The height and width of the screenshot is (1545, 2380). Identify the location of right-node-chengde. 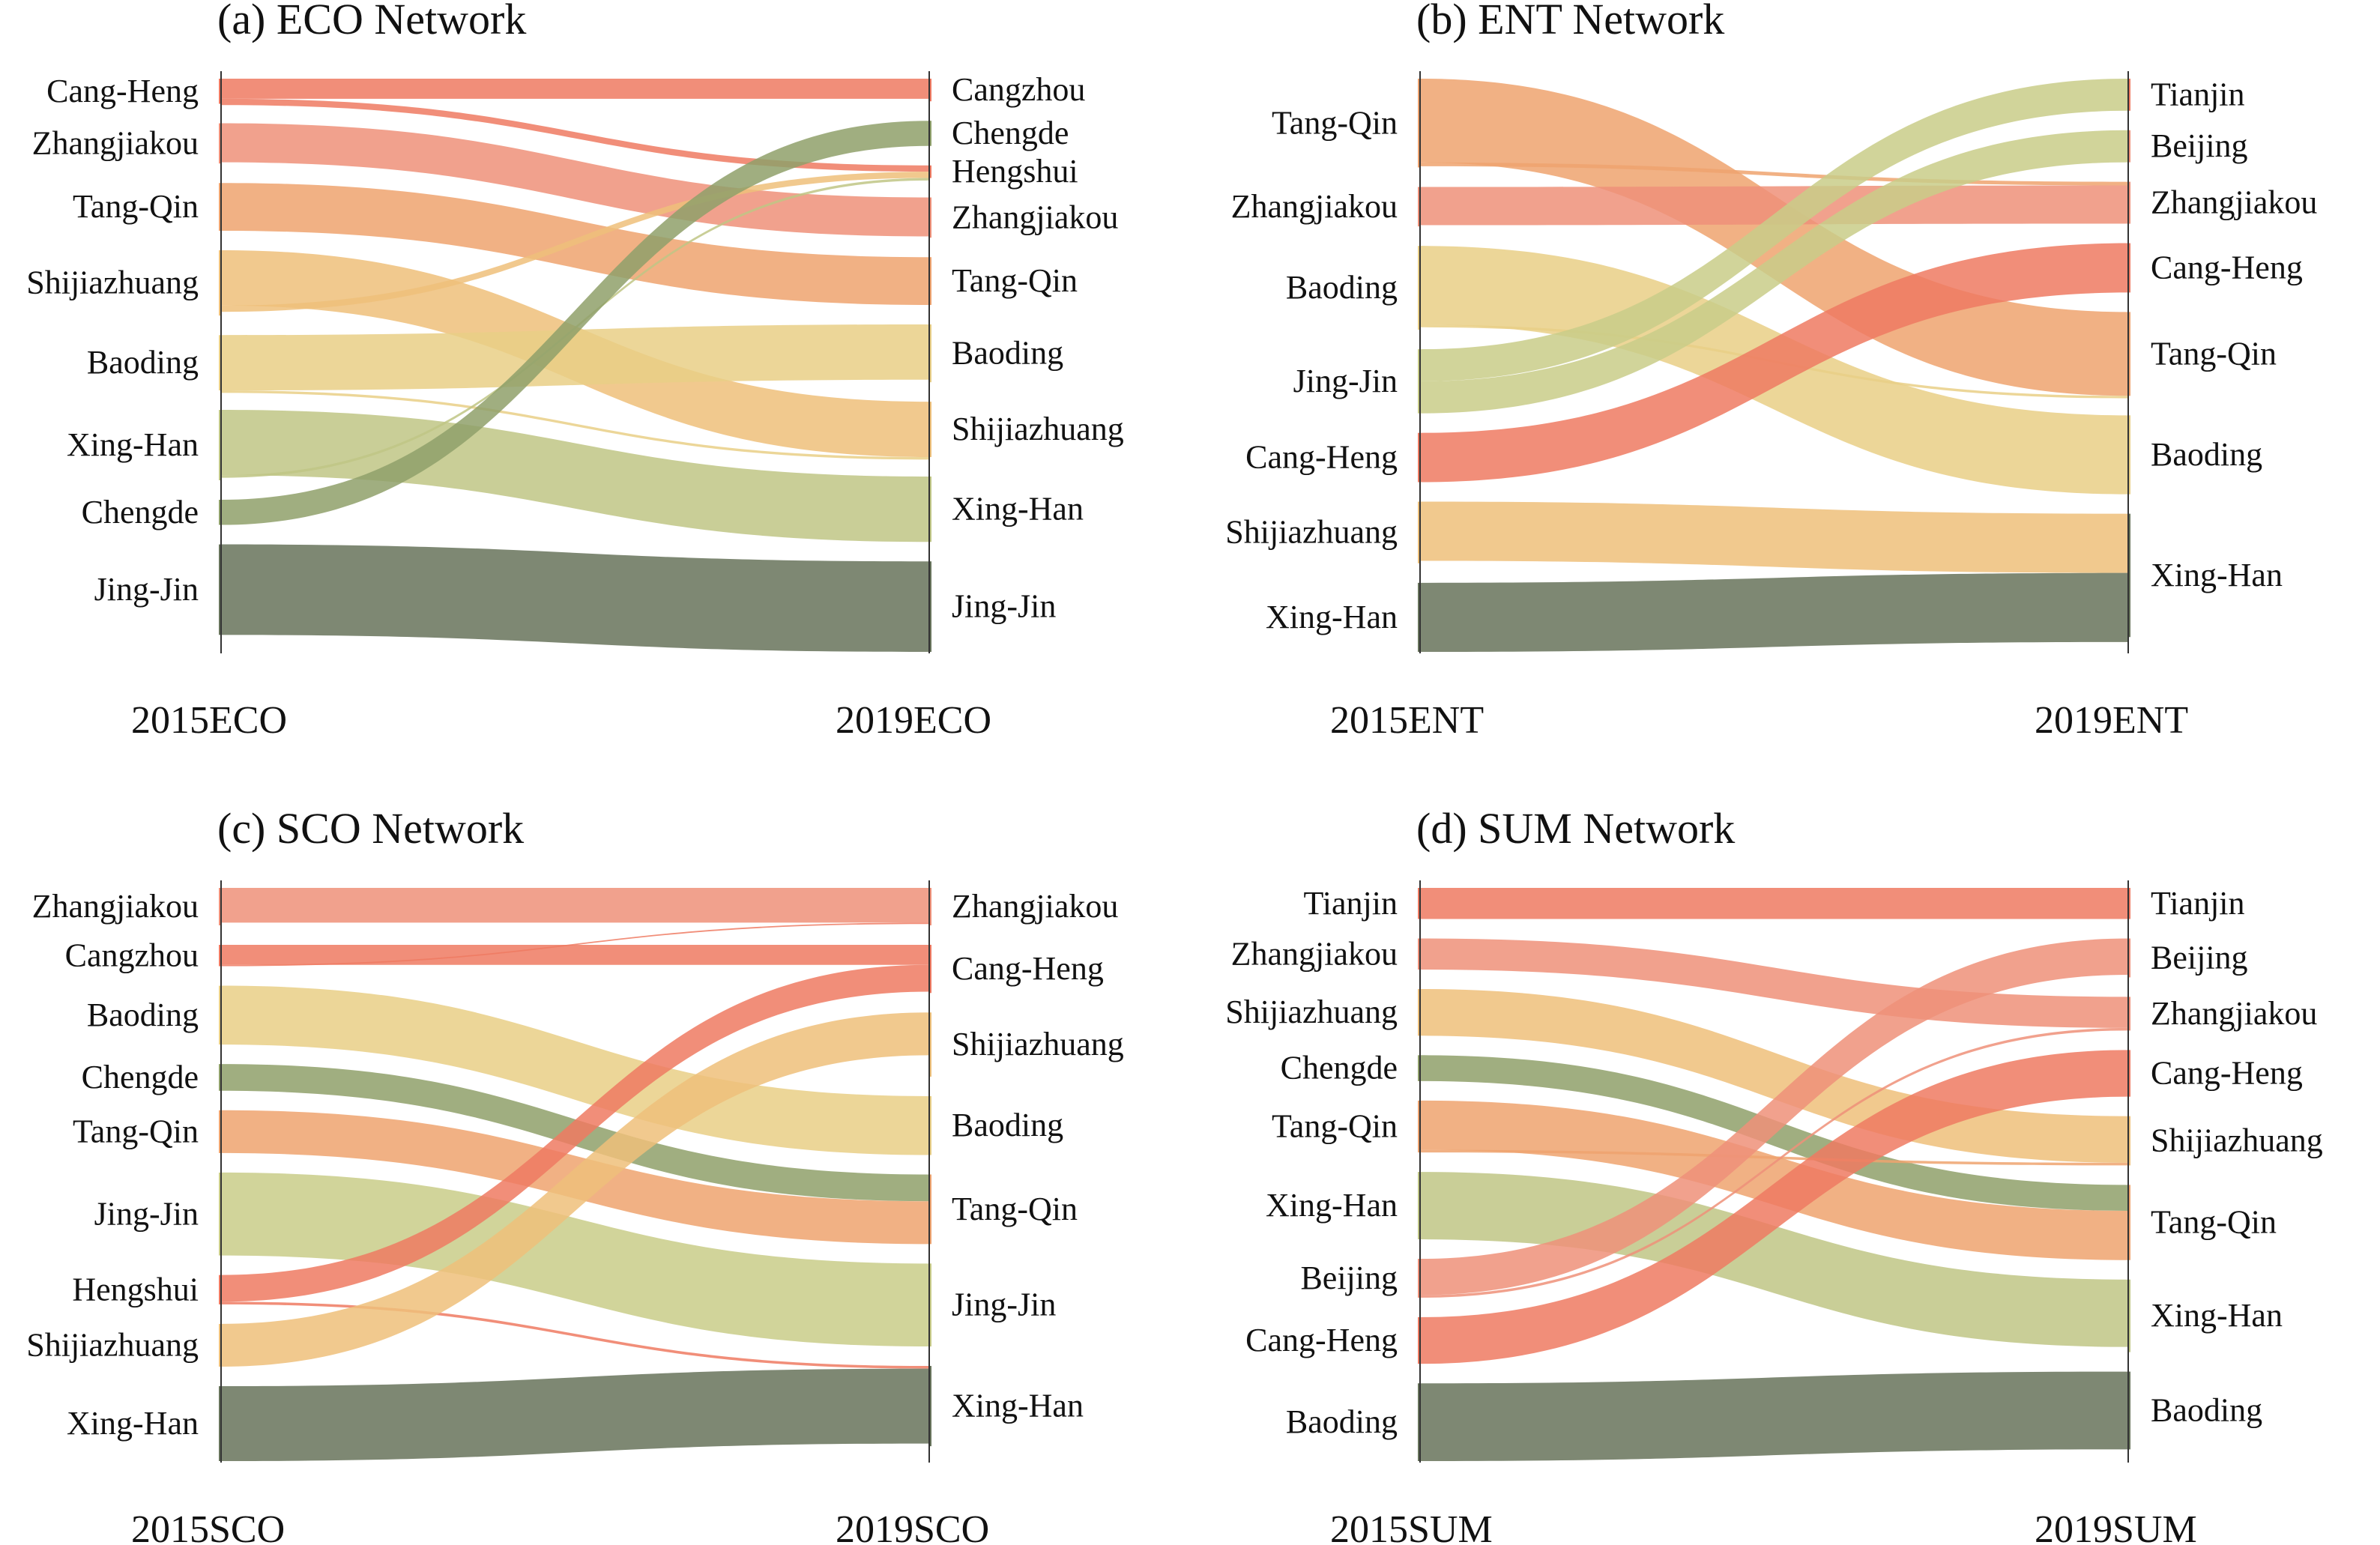
(930, 133).